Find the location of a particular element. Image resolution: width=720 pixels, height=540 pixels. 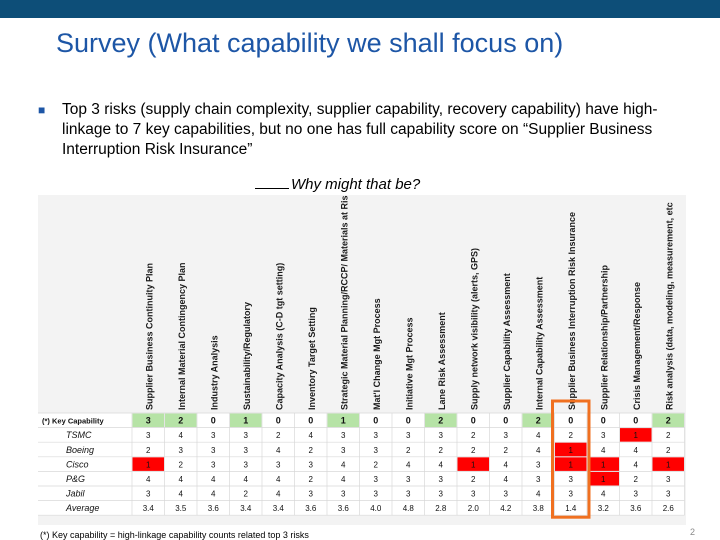

column-header: Initiative Mgt Process is located at coordinates (409, 363).